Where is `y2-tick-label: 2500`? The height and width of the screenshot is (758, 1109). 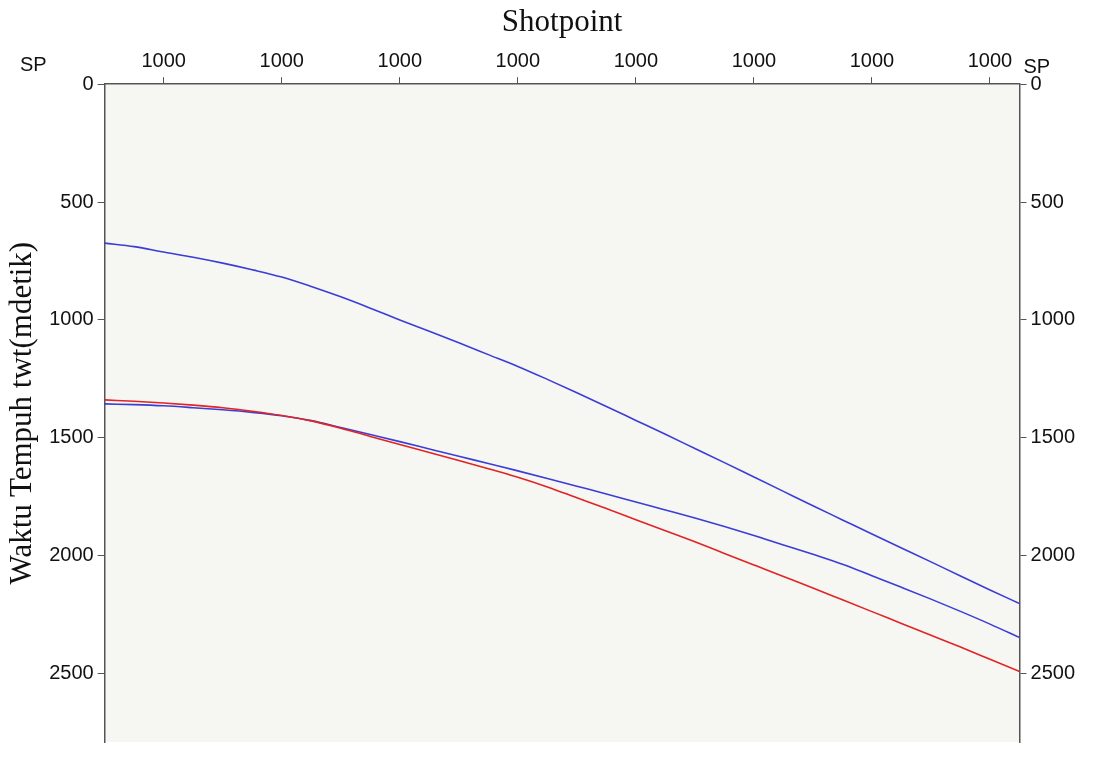 y2-tick-label: 2500 is located at coordinates (1053, 672).